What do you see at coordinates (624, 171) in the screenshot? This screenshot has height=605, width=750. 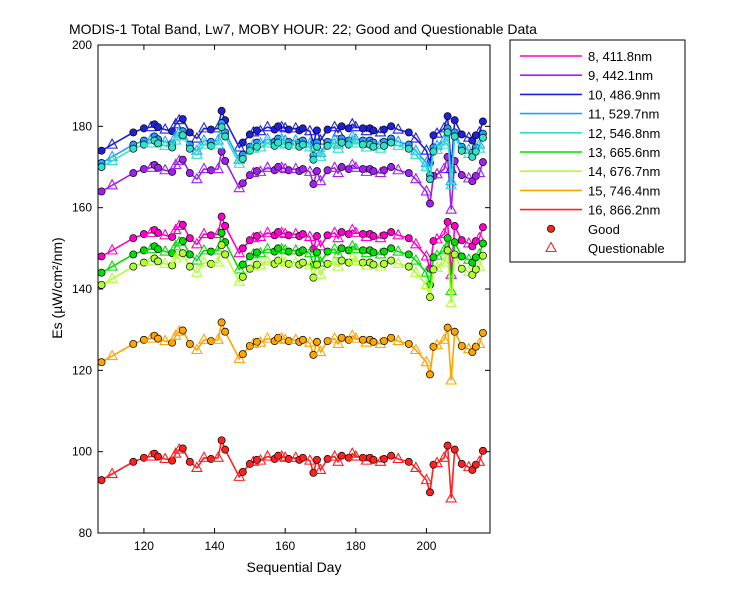 I see `legend-label: 14, 676.7nm` at bounding box center [624, 171].